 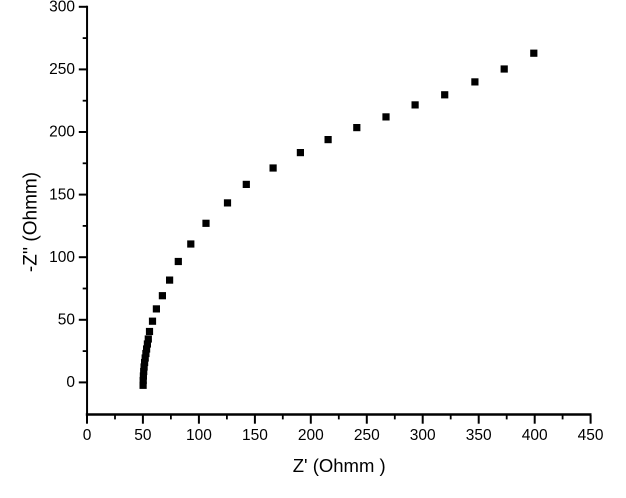 I want to click on svg-text: Z' (Ohmm ), so click(x=339, y=465).